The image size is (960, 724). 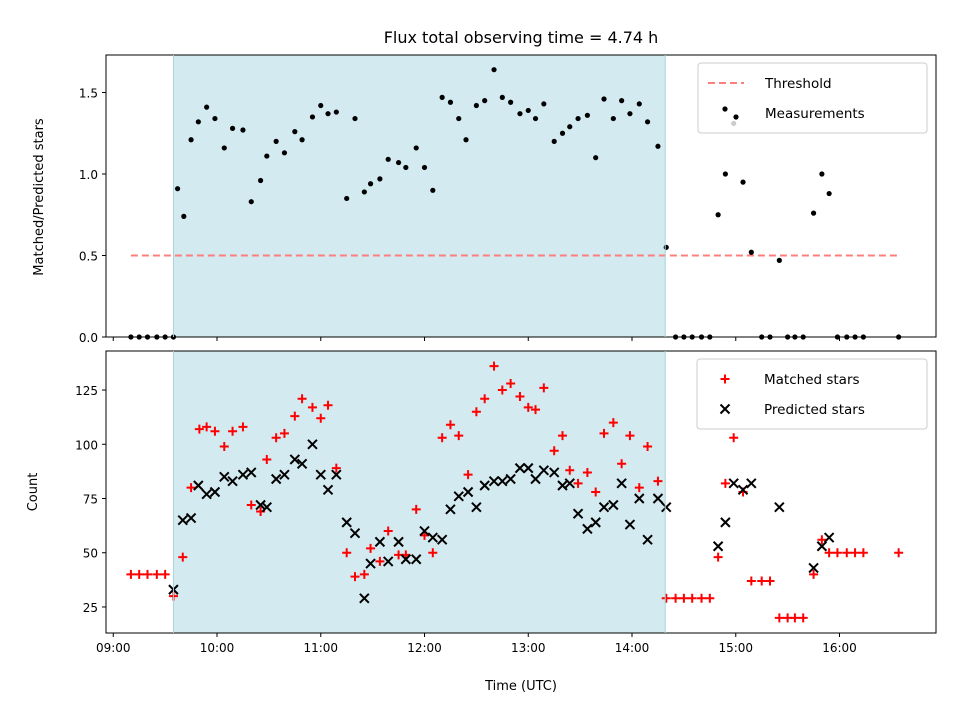 What do you see at coordinates (812, 98) in the screenshot?
I see `legend-box` at bounding box center [812, 98].